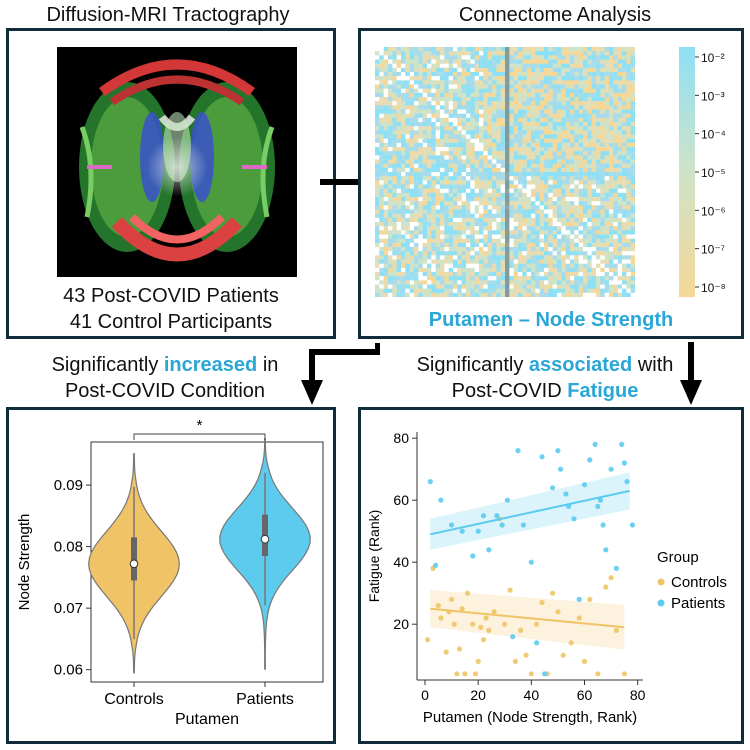 Image resolution: width=750 pixels, height=750 pixels. I want to click on colorbar-tick-label: 10⁻⁵, so click(713, 173).